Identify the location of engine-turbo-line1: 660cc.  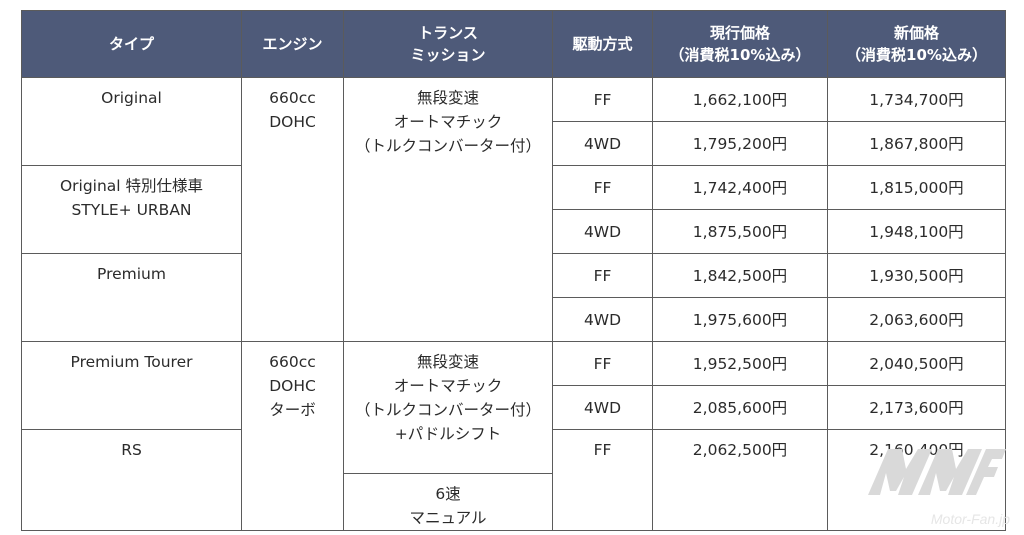
(292, 362).